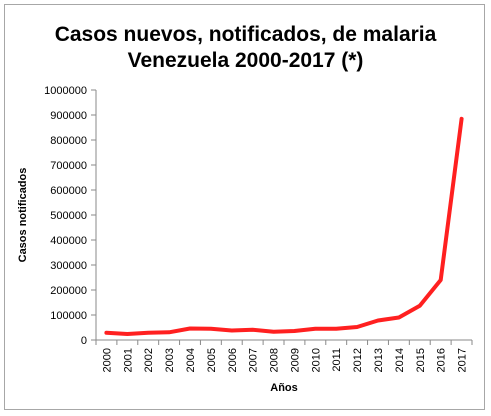 This screenshot has width=491, height=416. What do you see at coordinates (379, 360) in the screenshot?
I see `x-tick-label: 2013` at bounding box center [379, 360].